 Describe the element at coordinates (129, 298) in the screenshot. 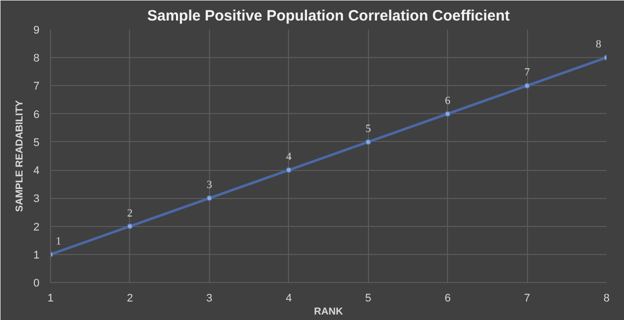

I see `x-tick-label: 2` at that location.